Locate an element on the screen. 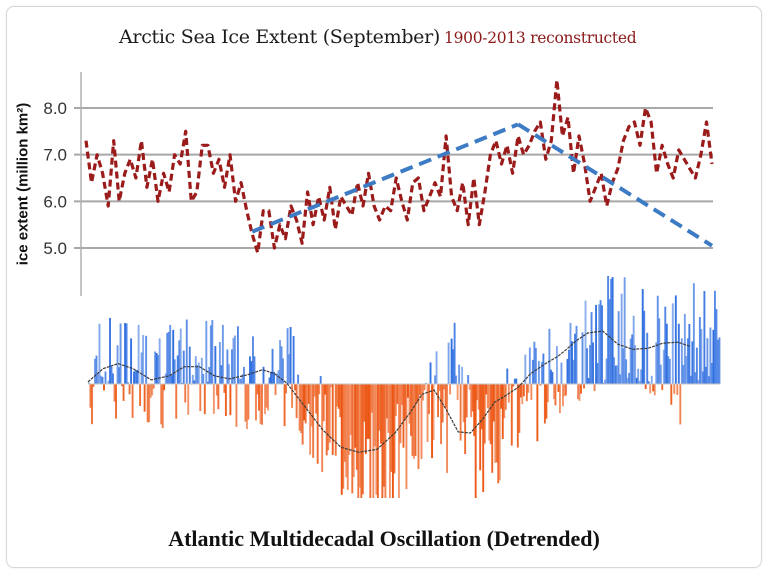  title-subtitle: 1900-2013 reconstructed is located at coordinates (540, 38).